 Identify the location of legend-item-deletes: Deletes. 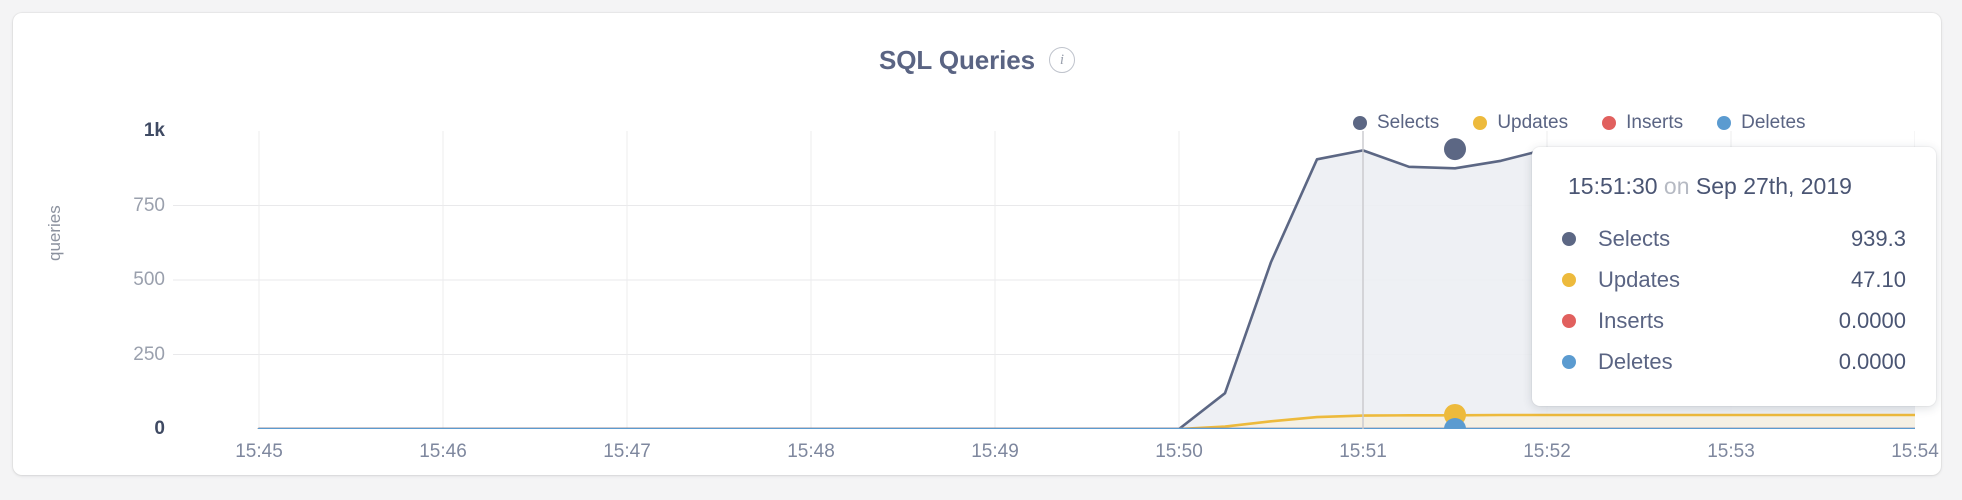
(1761, 122).